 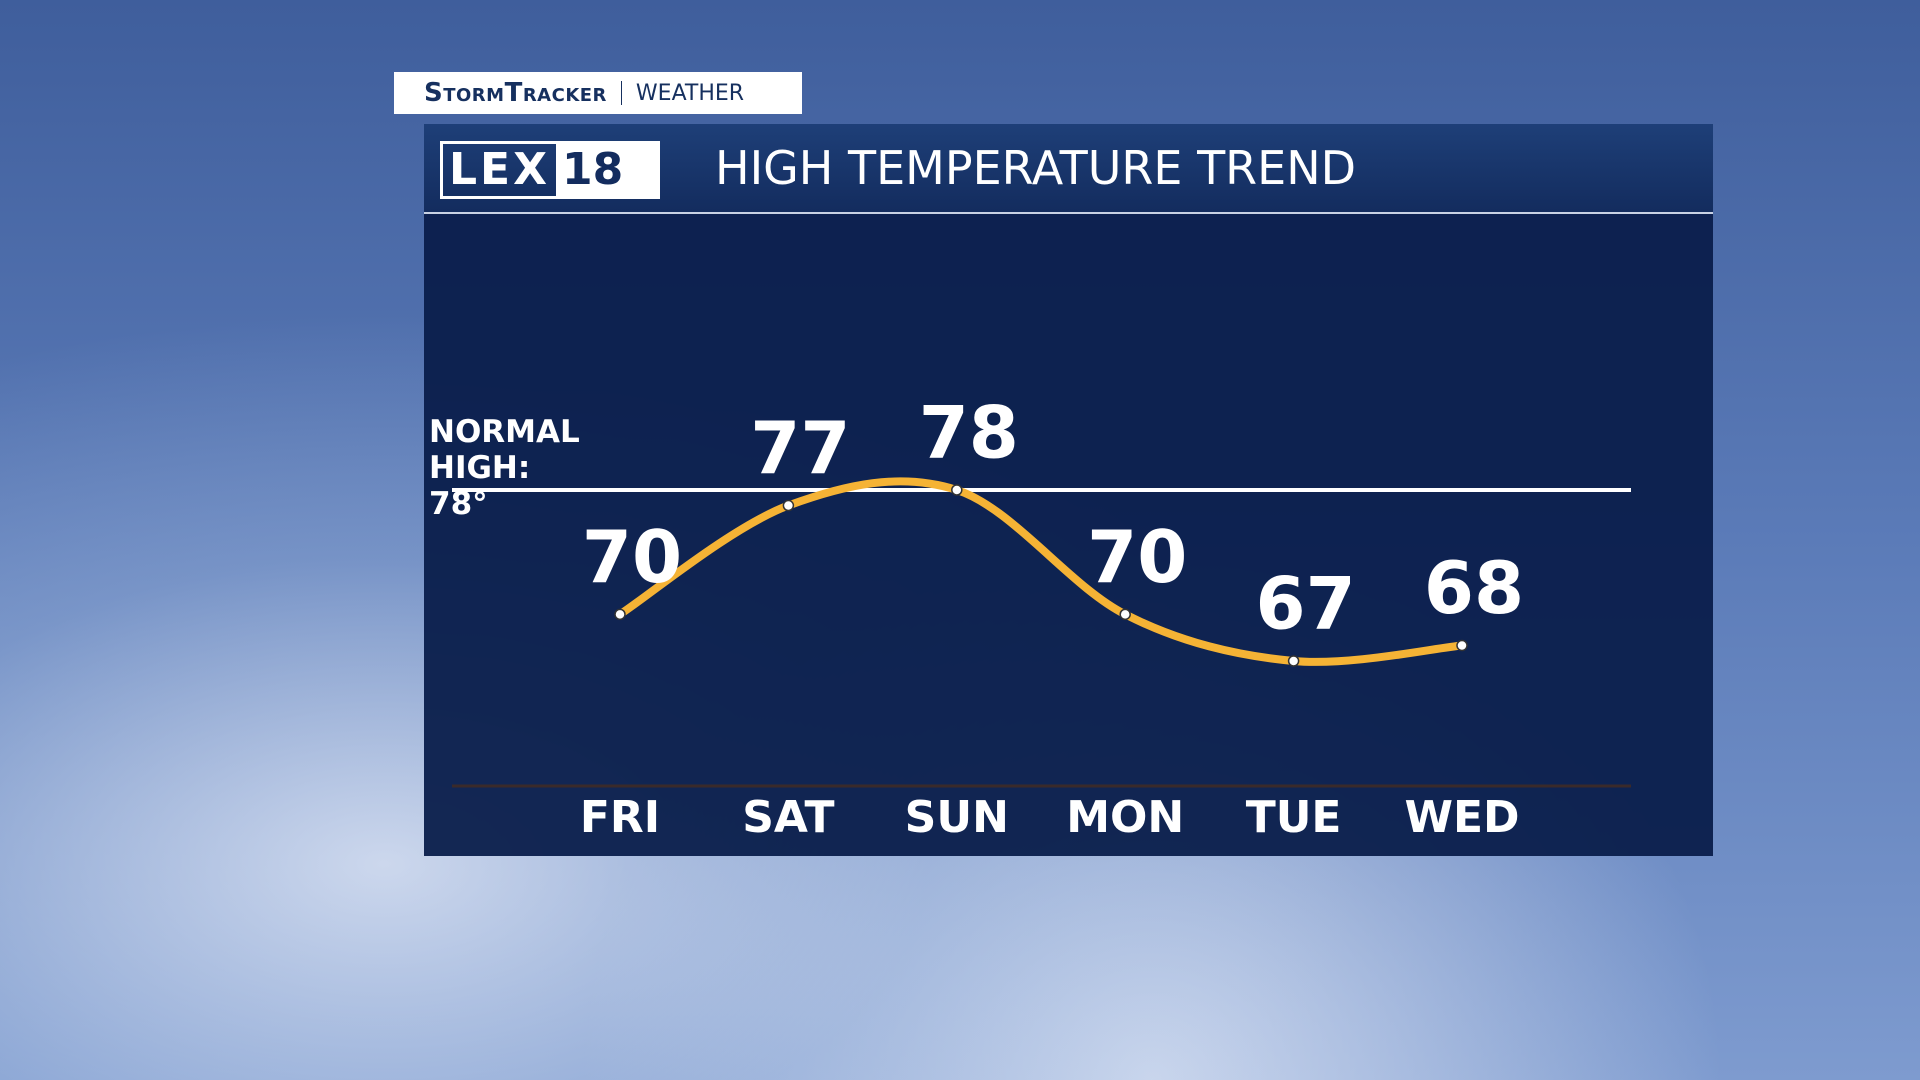 What do you see at coordinates (1294, 817) in the screenshot?
I see `x-tick-label: TUE` at bounding box center [1294, 817].